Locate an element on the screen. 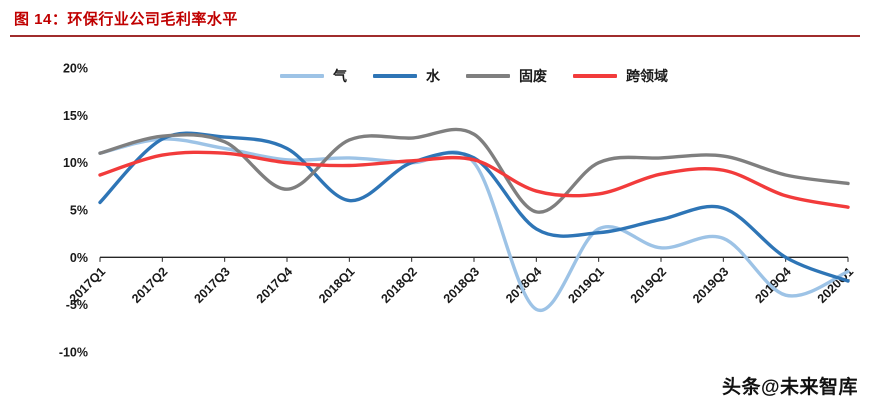  legend-item-气: 气 is located at coordinates (313, 76).